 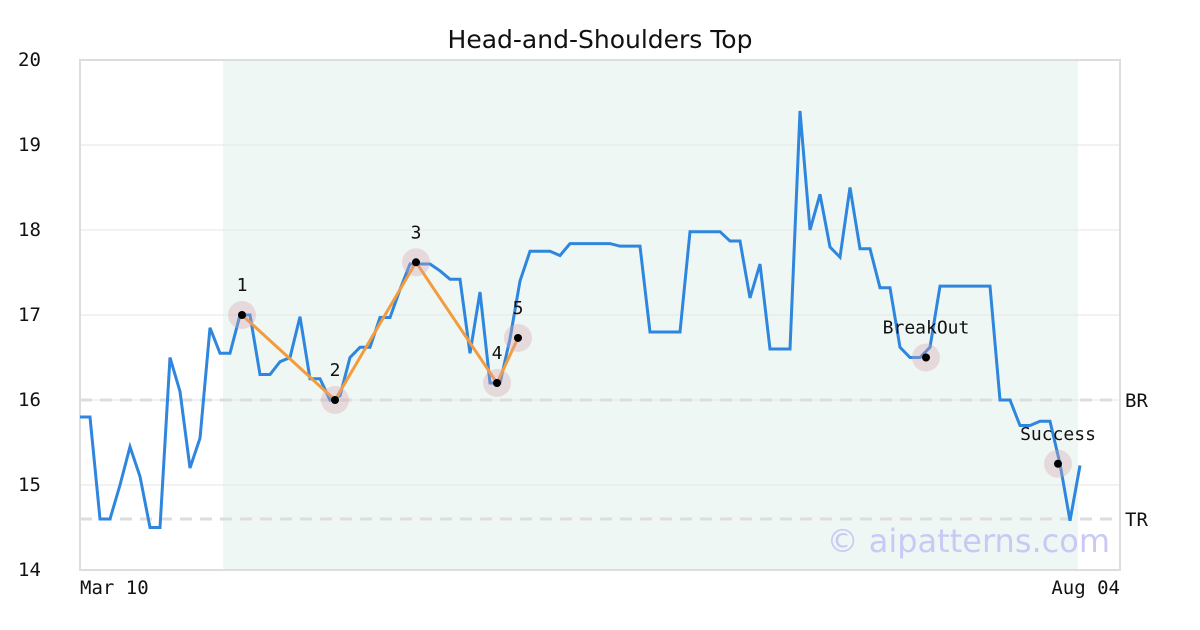 What do you see at coordinates (29, 60) in the screenshot?
I see `y-tick-label: 20` at bounding box center [29, 60].